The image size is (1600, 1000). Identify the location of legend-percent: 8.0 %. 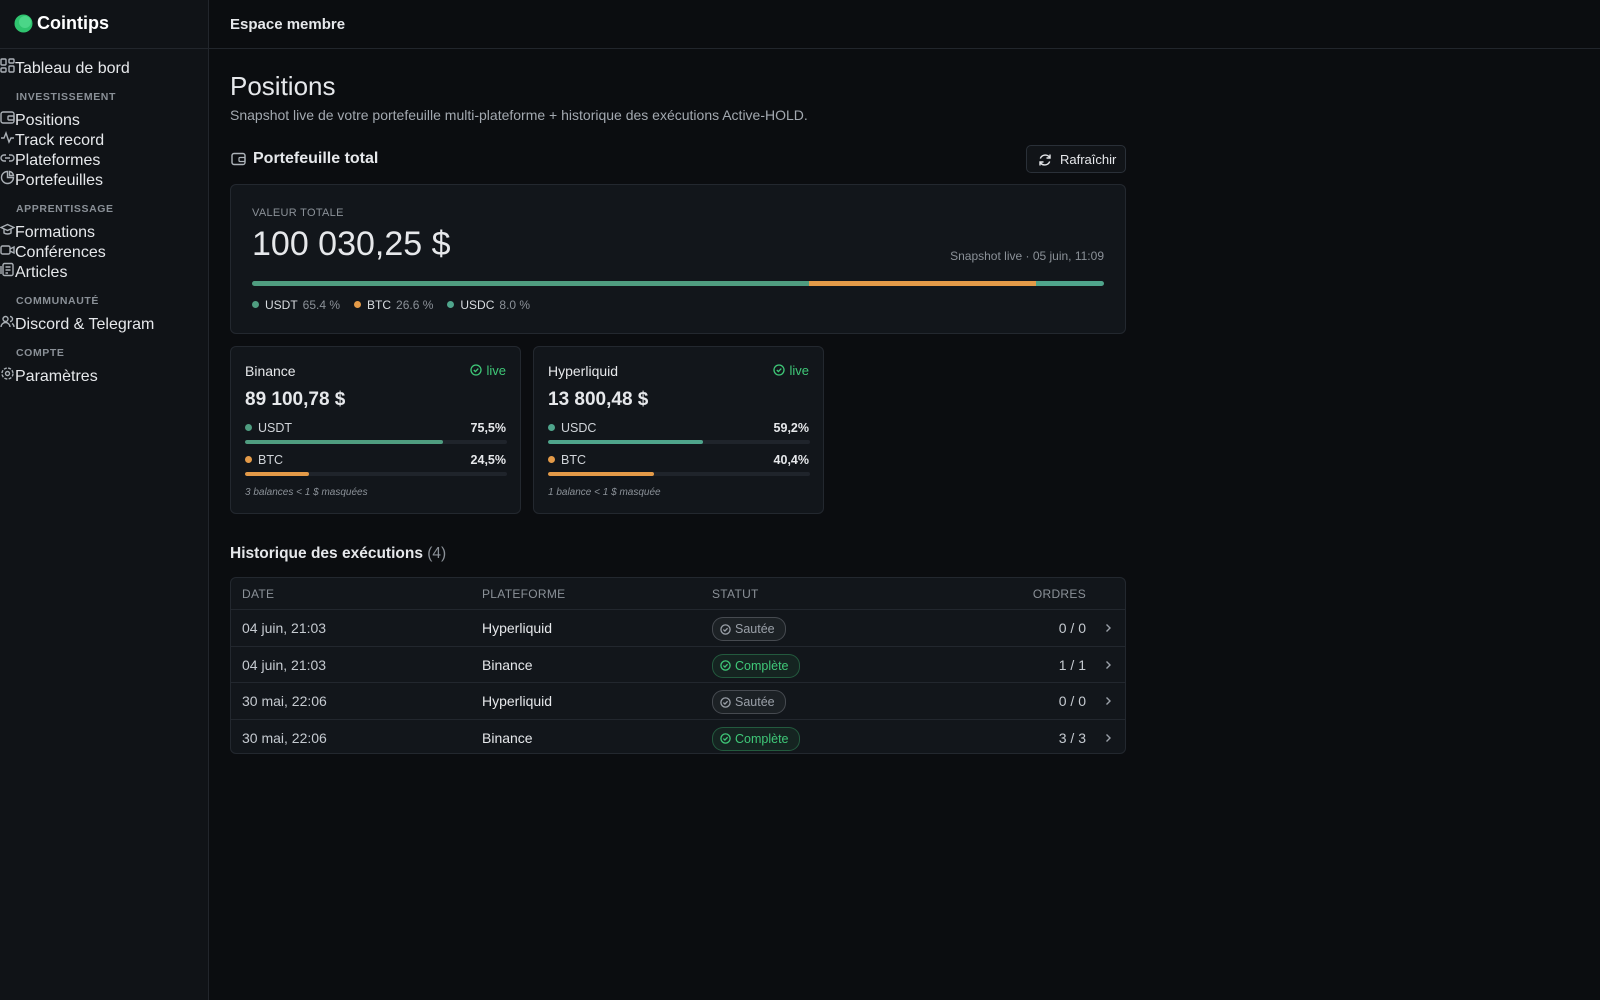
(515, 305).